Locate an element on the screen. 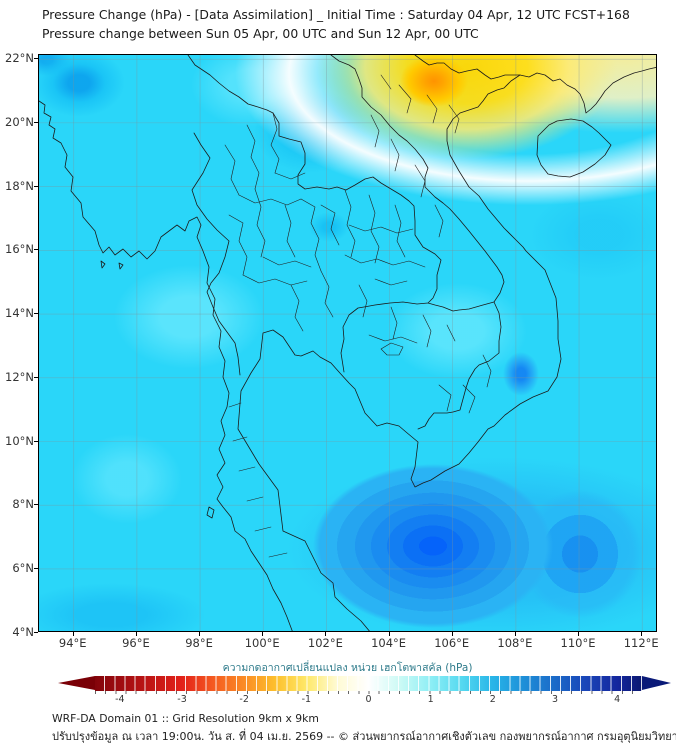 This screenshot has width=676, height=756. lon-tick-label: 98°E is located at coordinates (199, 643).